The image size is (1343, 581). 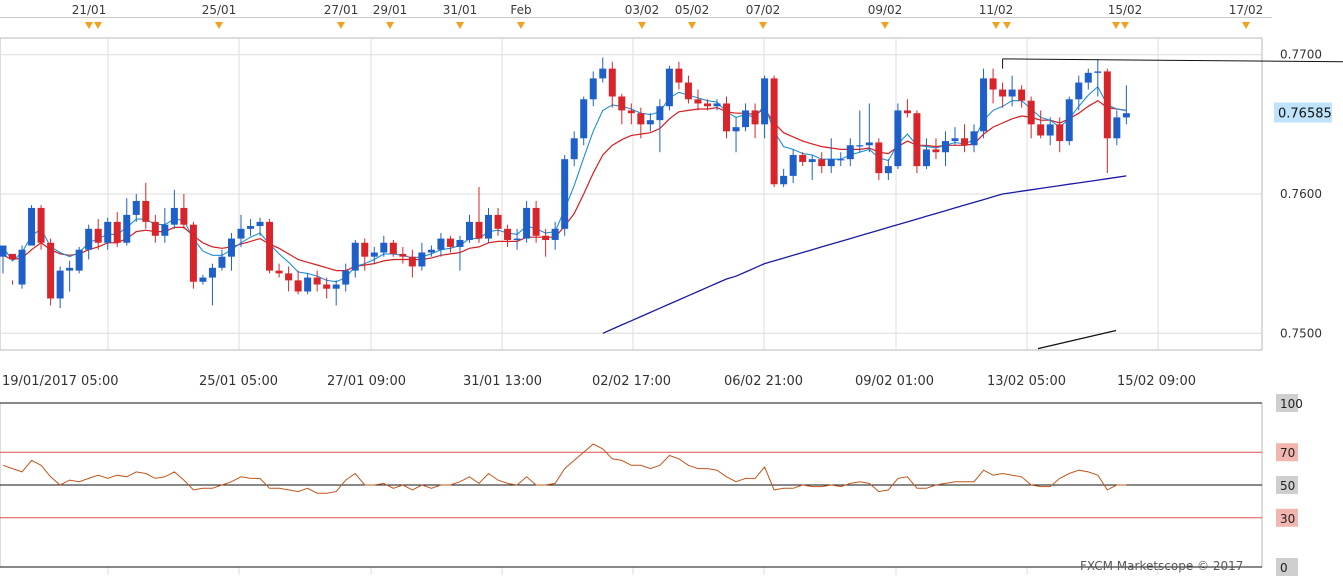 What do you see at coordinates (763, 381) in the screenshot?
I see `x-tick-label: 06/02 21:00` at bounding box center [763, 381].